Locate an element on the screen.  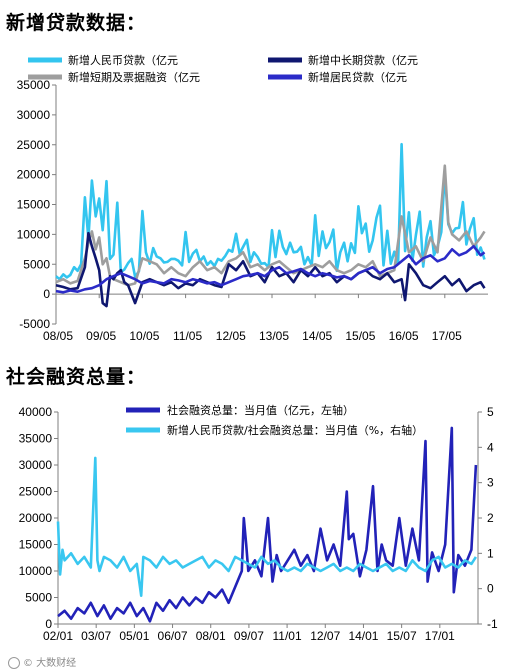
left-y-tick-label: 15000 is located at coordinates (36, 545).